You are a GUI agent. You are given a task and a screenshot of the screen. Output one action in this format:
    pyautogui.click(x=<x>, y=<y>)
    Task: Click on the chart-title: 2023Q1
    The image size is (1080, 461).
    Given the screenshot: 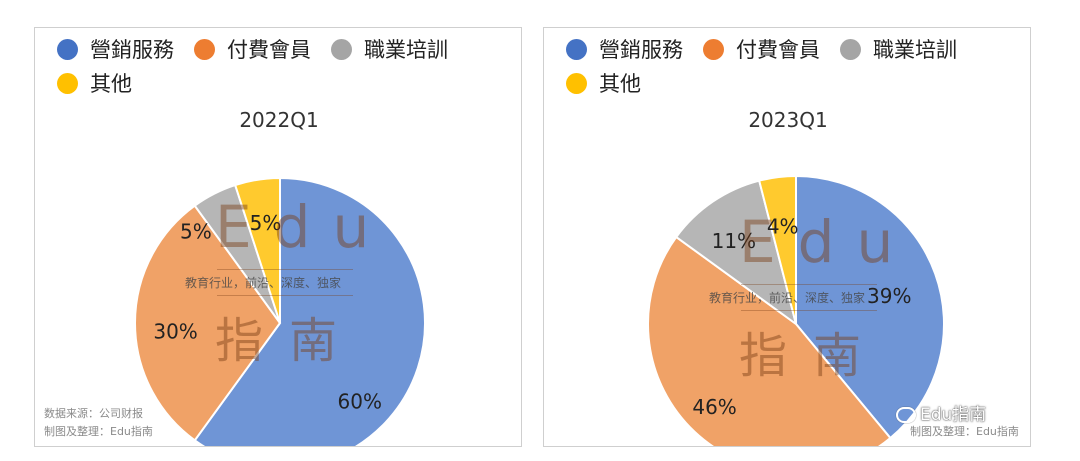 What is the action you would take?
    pyautogui.click(x=788, y=120)
    